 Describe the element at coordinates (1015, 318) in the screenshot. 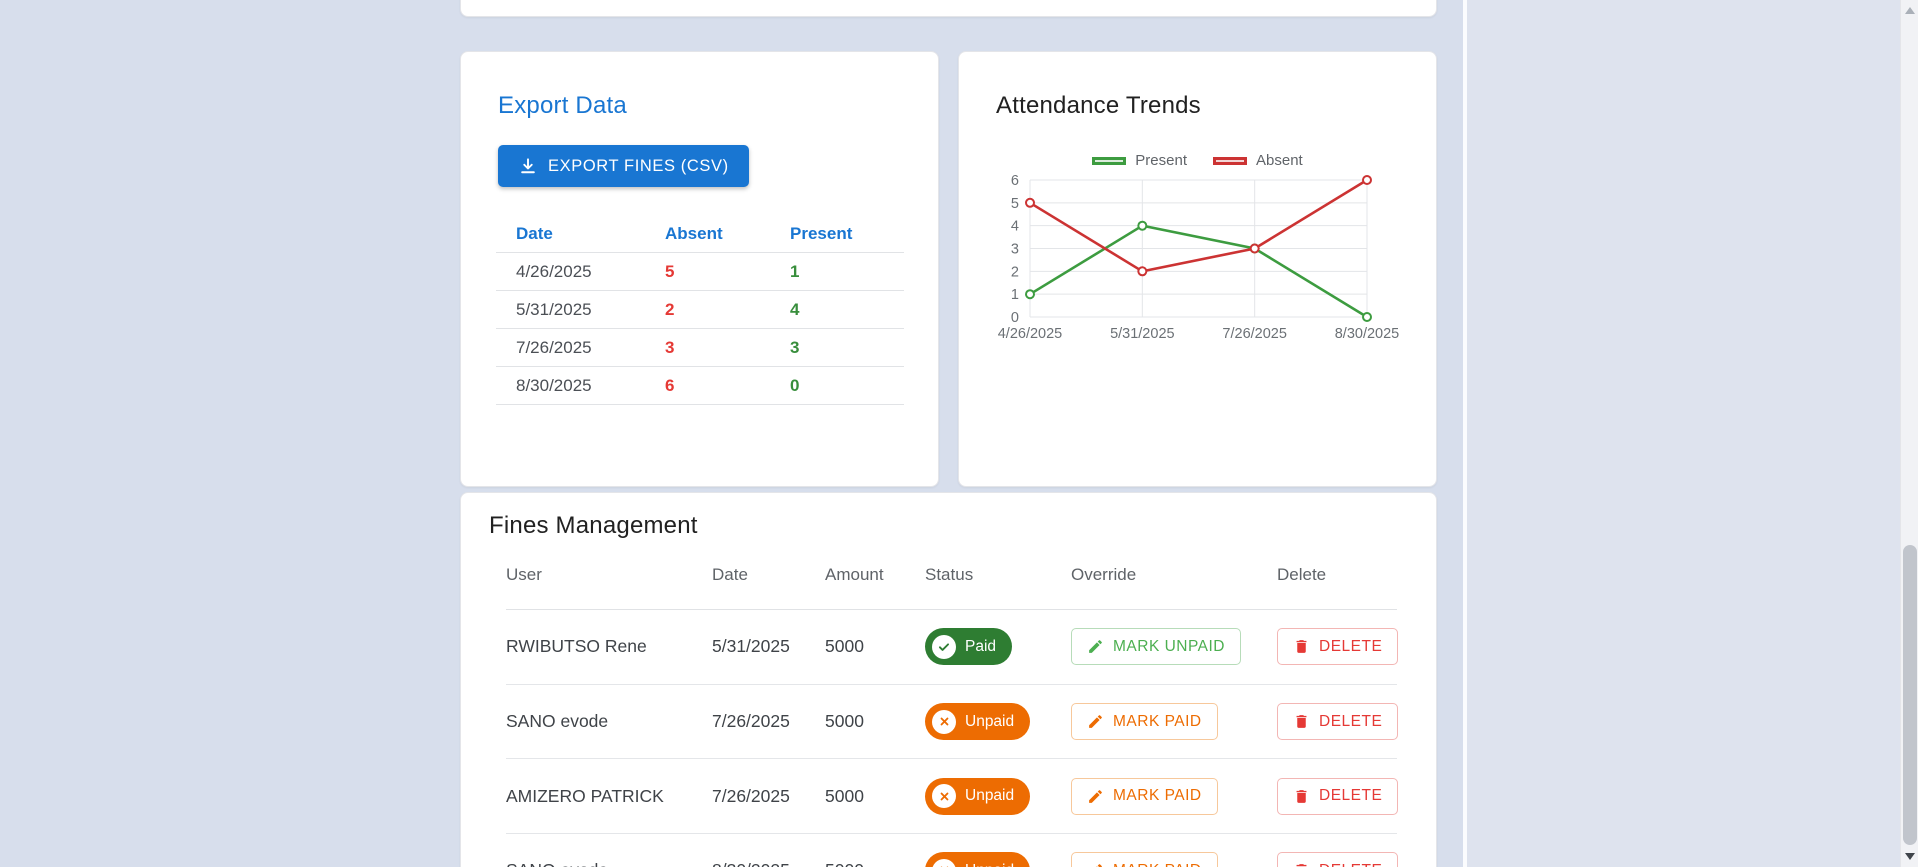

I see `svg-text: 0` at that location.